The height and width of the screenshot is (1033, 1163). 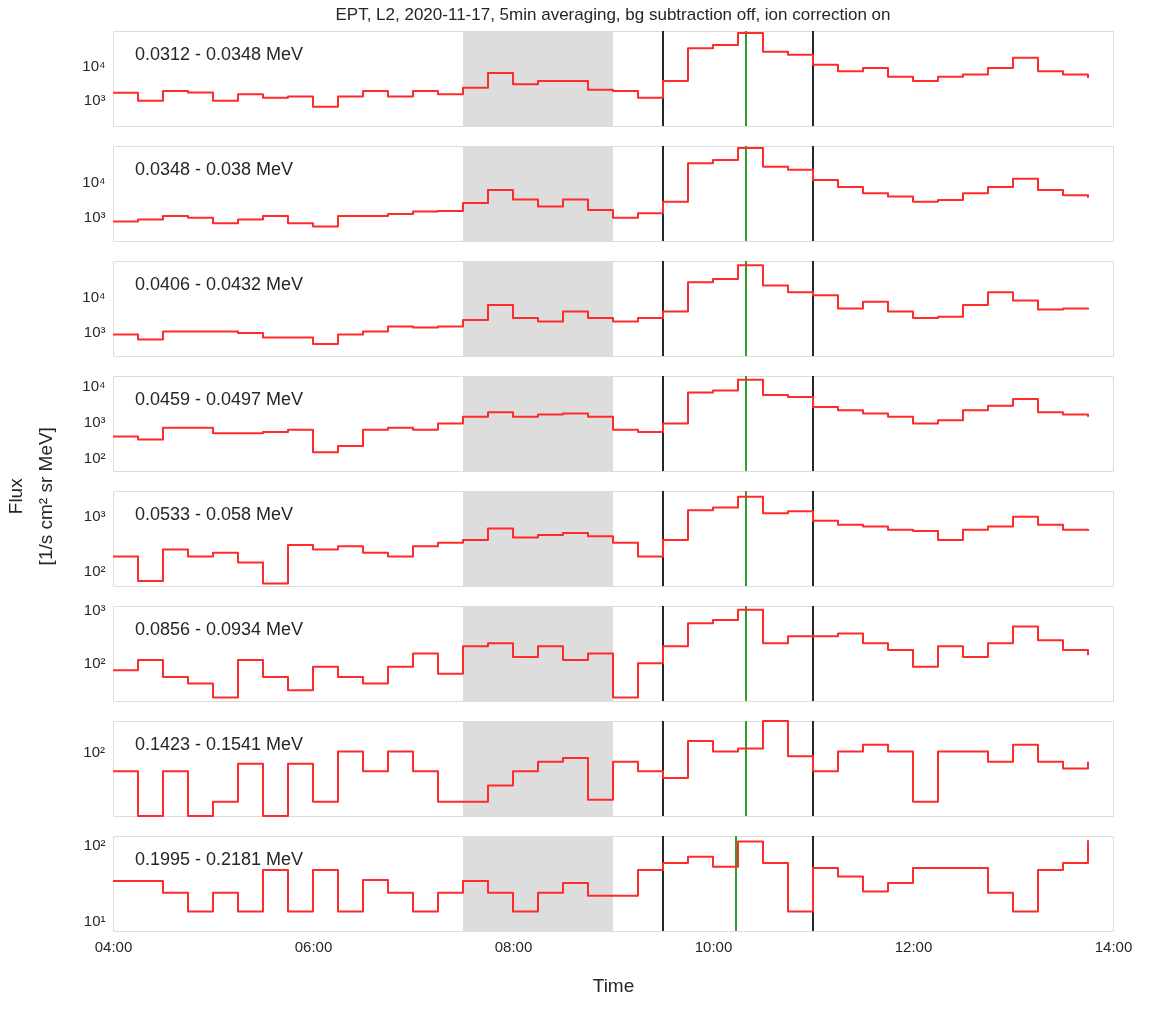 What do you see at coordinates (219, 629) in the screenshot?
I see `annotation: 0.0856 - 0.0934 MeV` at bounding box center [219, 629].